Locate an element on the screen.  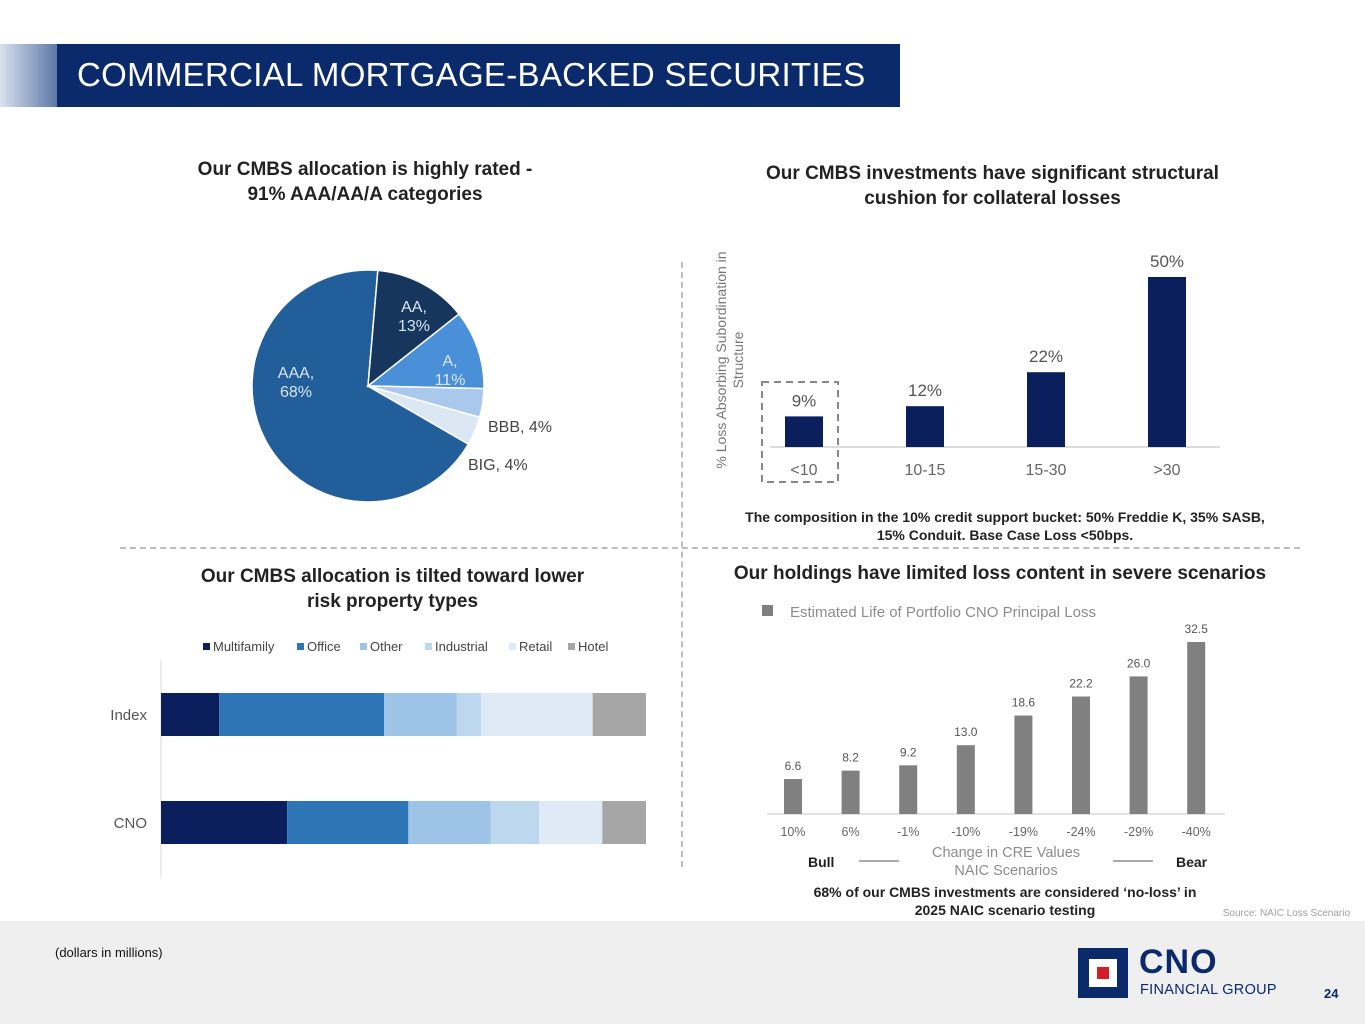
rating-pie-chart: AAA, 68% AA, 13%A, 11% BBB, 4% BIG, 4% is located at coordinates (401, 386).